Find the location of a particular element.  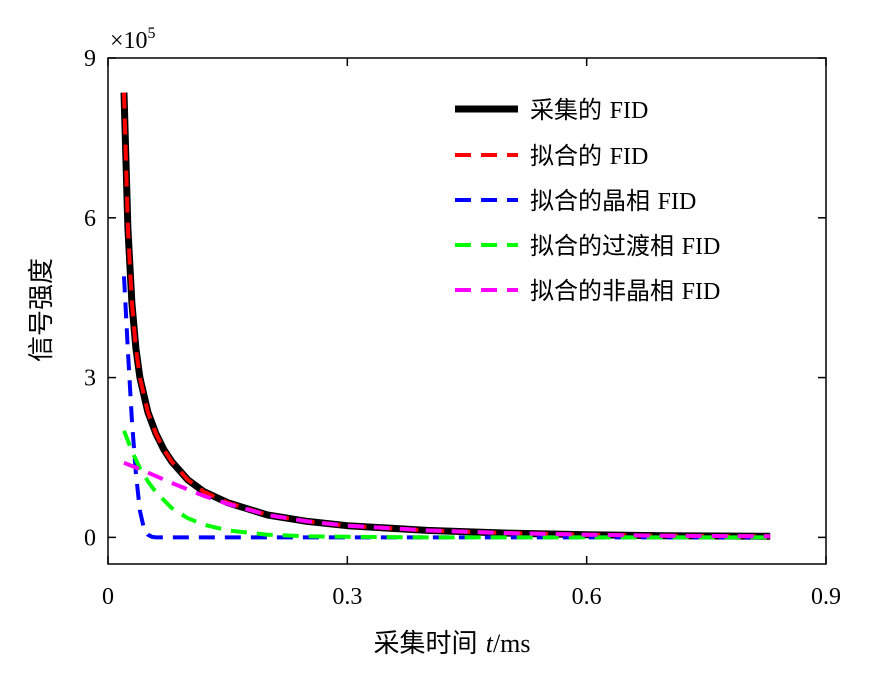

y-multiplier: ×10⁵ is located at coordinates (133, 39).